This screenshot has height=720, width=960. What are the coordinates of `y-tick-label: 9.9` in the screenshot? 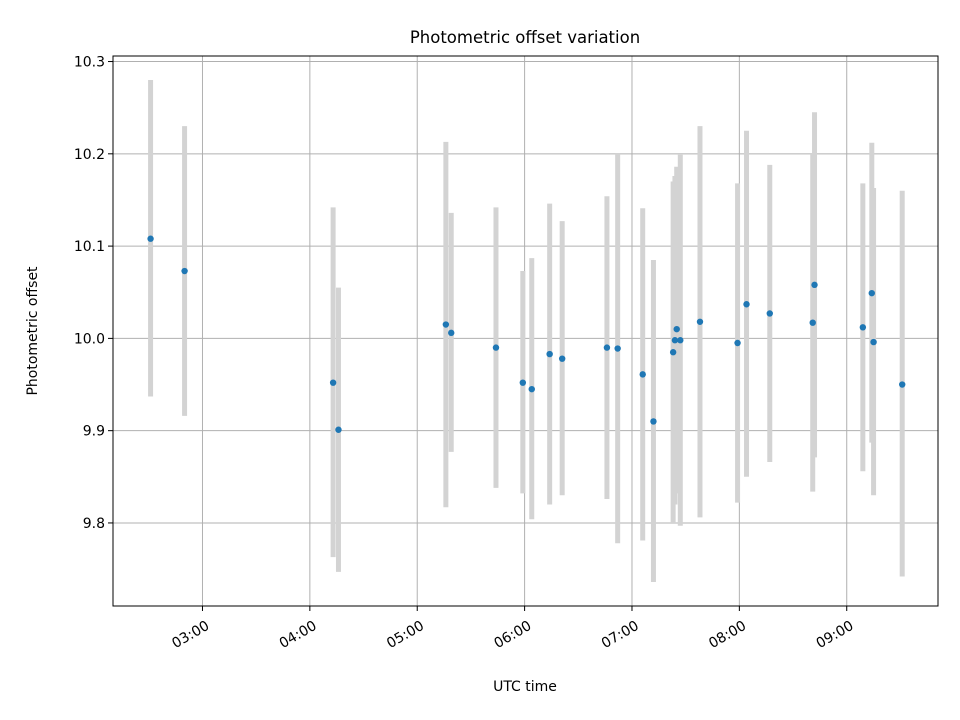 It's located at (94, 432).